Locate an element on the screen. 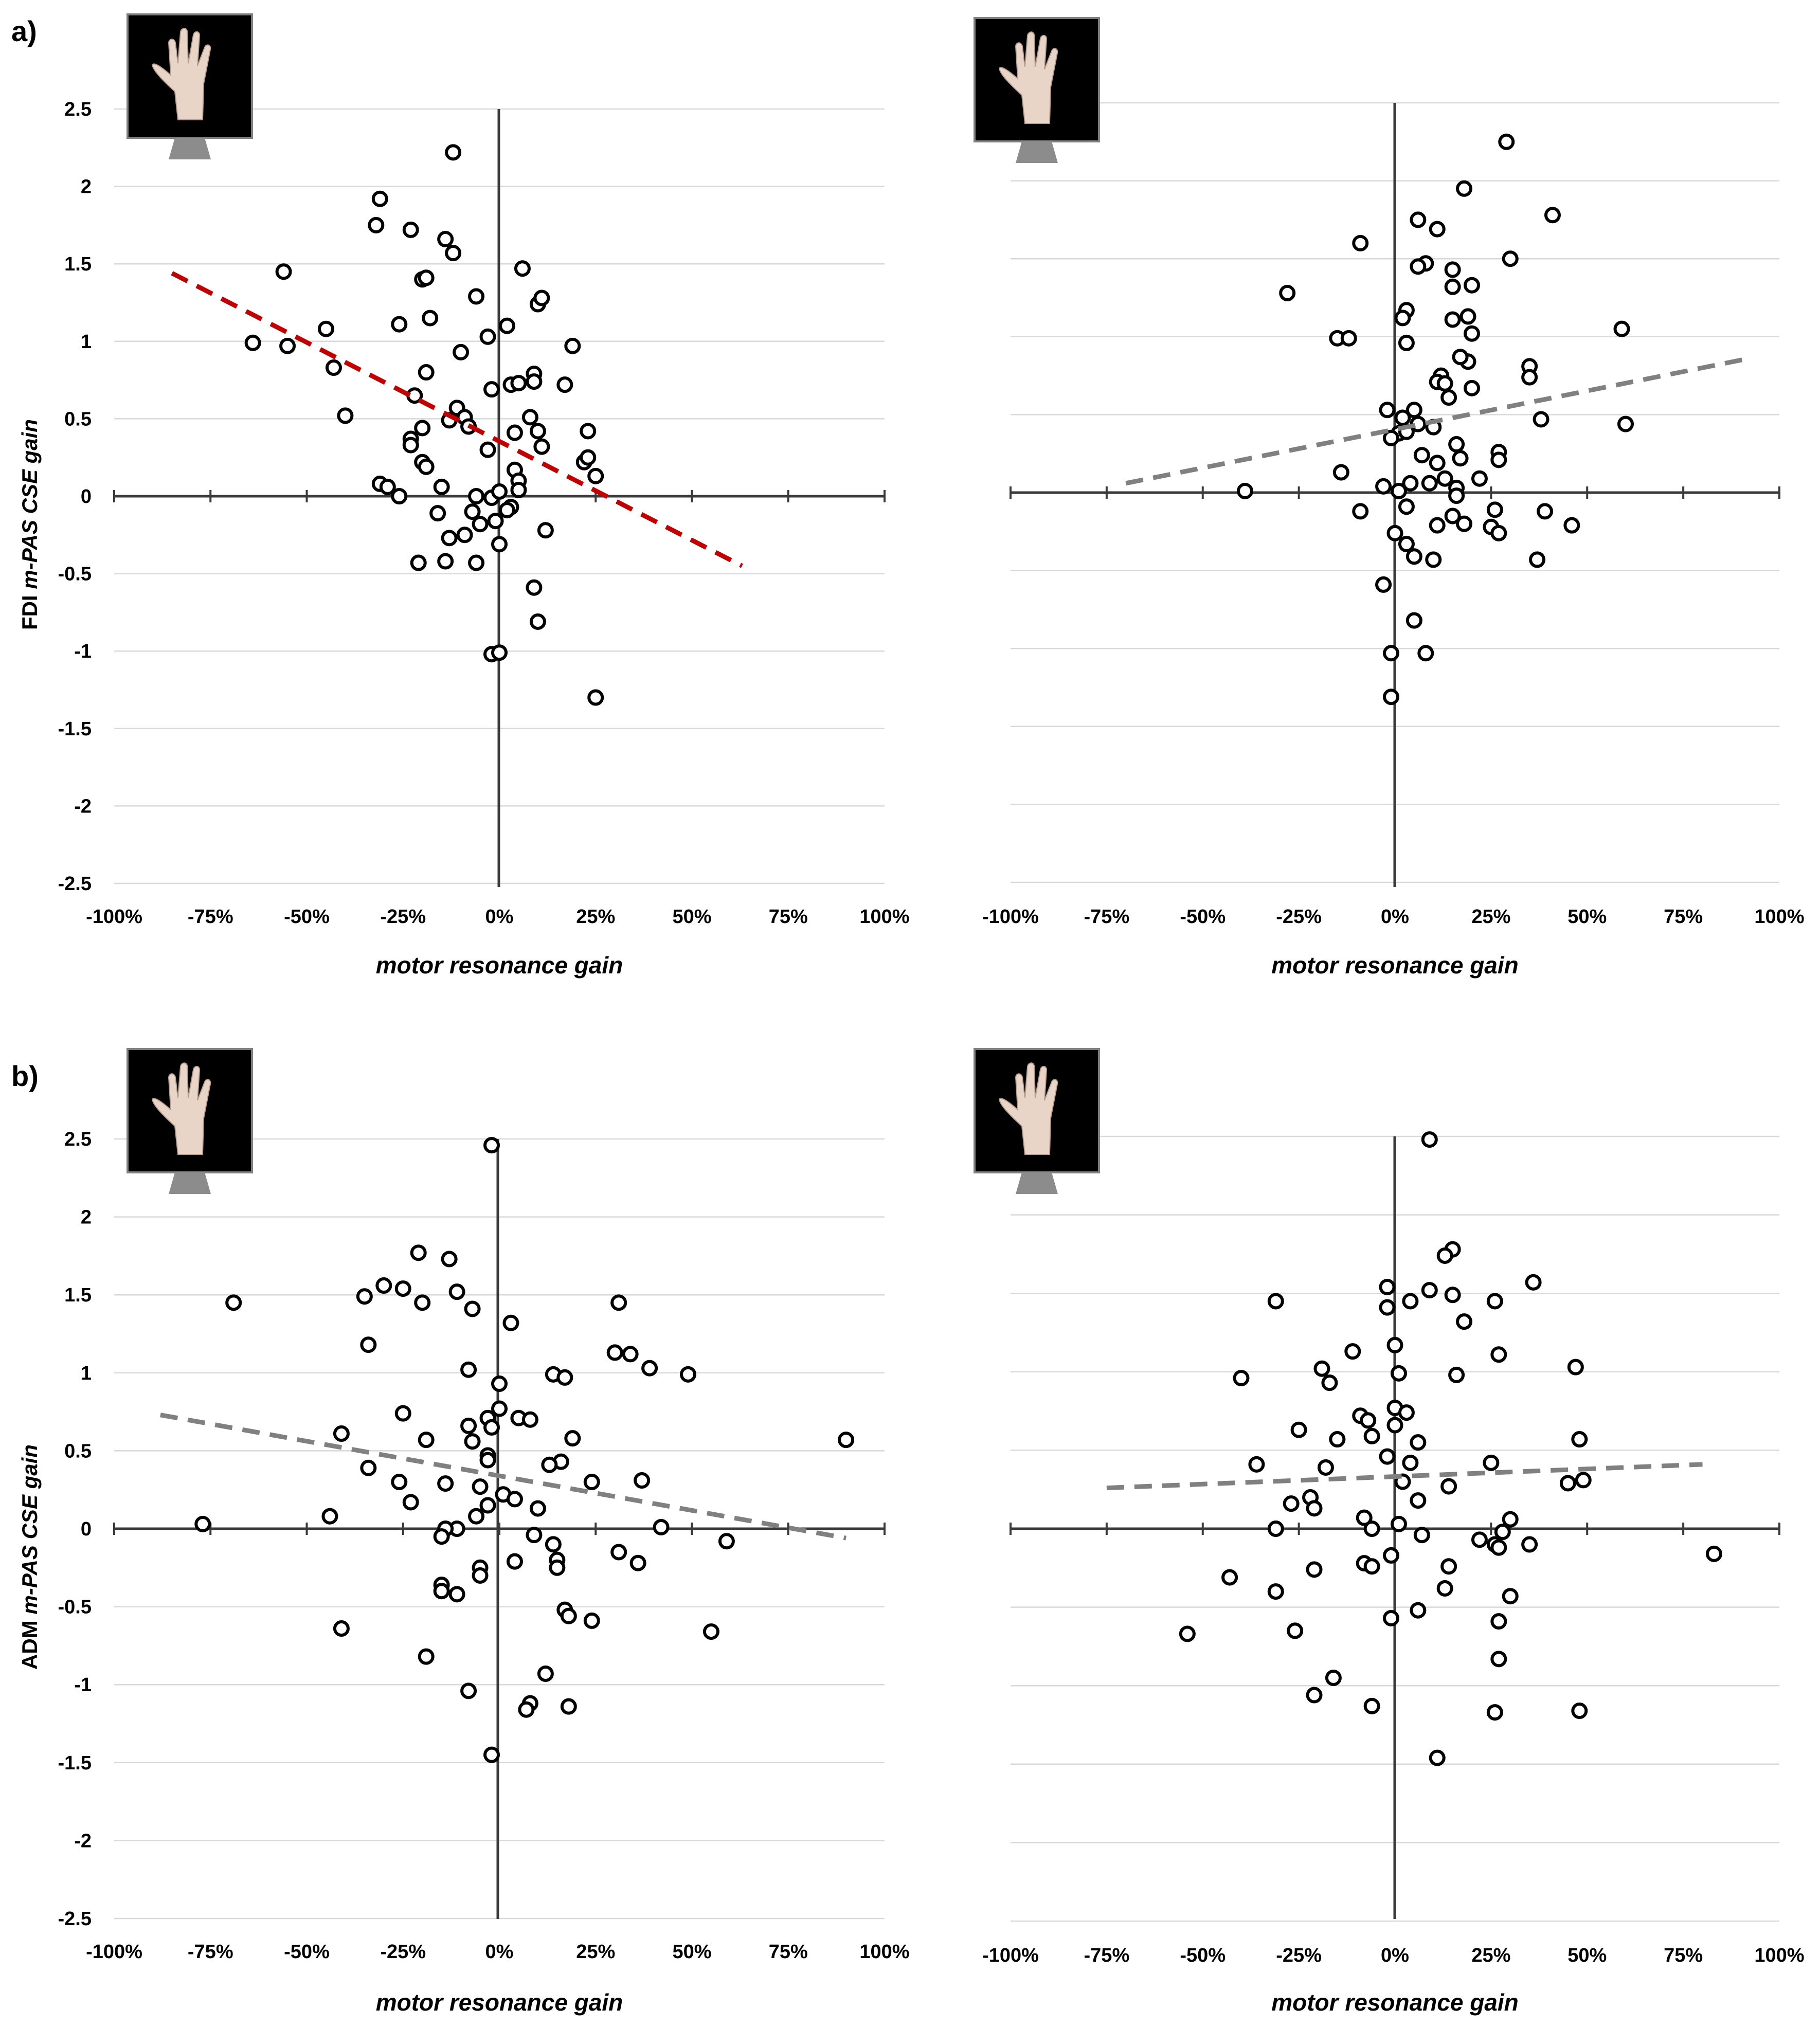  x-tick-label: 25% is located at coordinates (1490, 917).